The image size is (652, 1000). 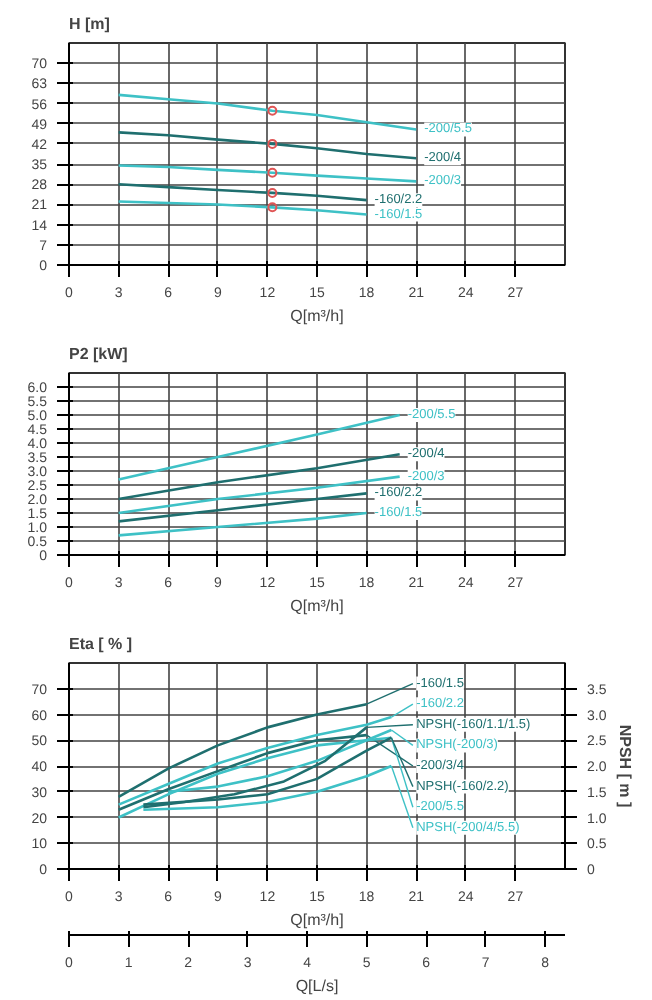 What do you see at coordinates (625, 766) in the screenshot?
I see `y2-axis-title: NPSH [ m ]` at bounding box center [625, 766].